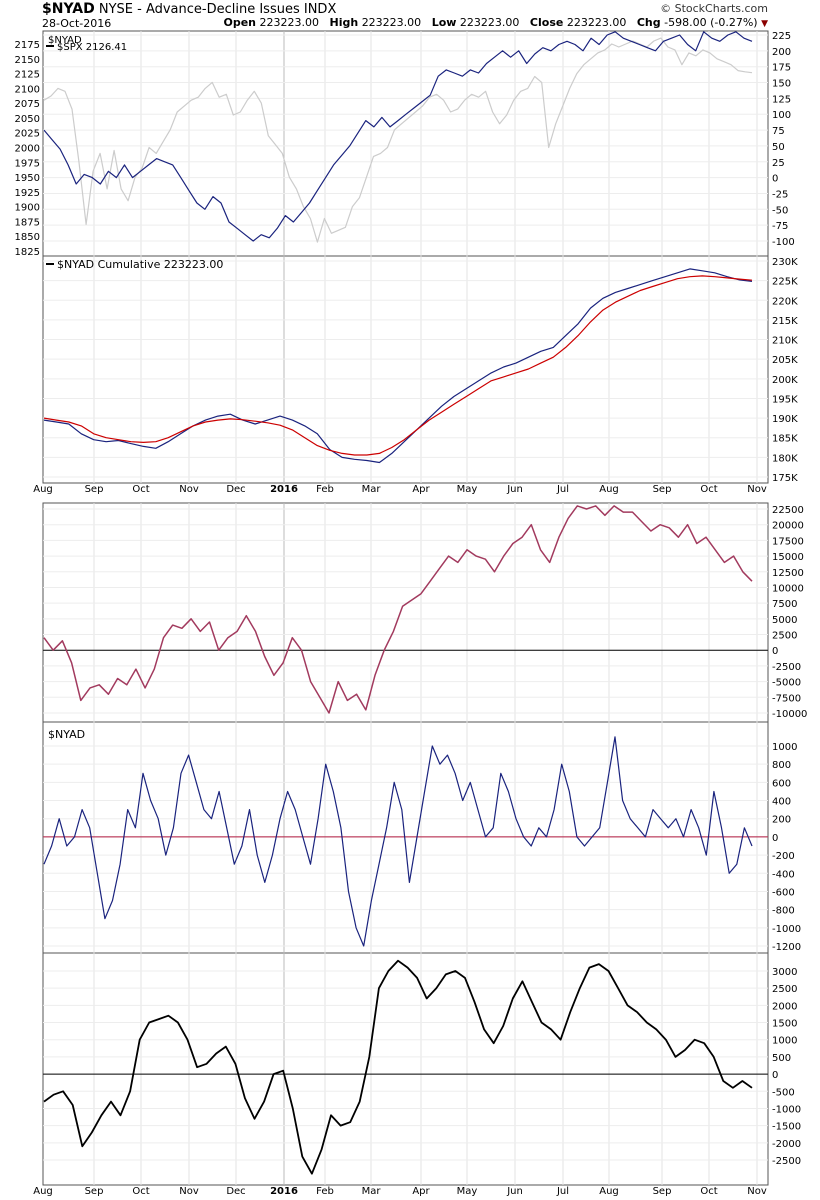 The image size is (820, 1200). I want to click on chg-value: -598.00 (-0.27%), so click(711, 22).